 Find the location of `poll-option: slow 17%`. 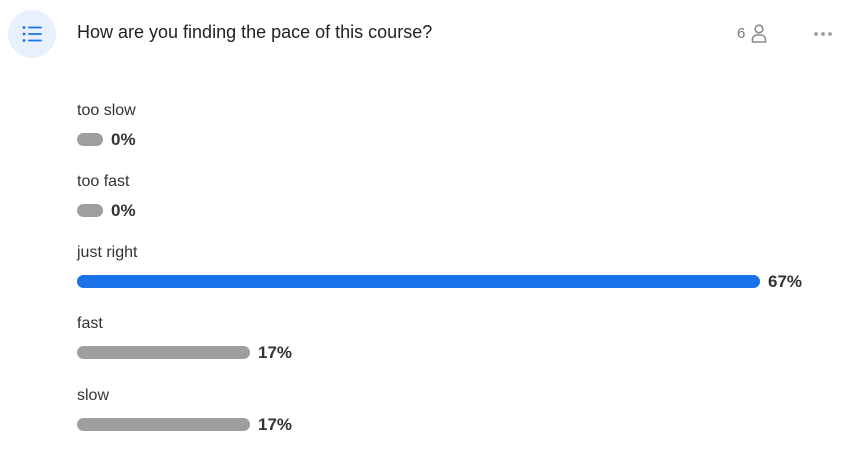

poll-option: slow 17% is located at coordinates (457, 417).